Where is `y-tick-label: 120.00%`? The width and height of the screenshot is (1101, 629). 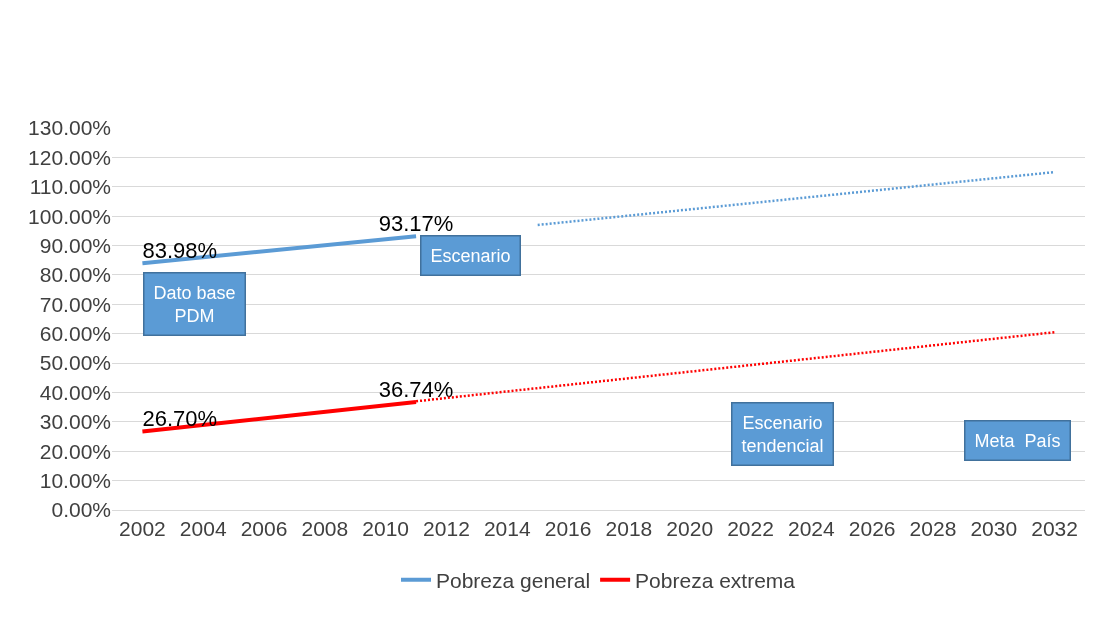
y-tick-label: 120.00% is located at coordinates (69, 157).